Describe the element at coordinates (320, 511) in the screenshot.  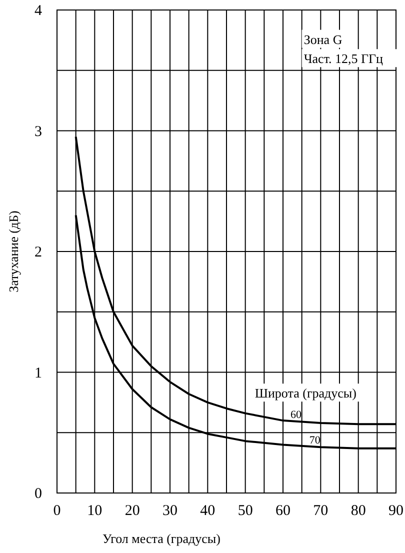
I see `x-tick-label: 70` at that location.